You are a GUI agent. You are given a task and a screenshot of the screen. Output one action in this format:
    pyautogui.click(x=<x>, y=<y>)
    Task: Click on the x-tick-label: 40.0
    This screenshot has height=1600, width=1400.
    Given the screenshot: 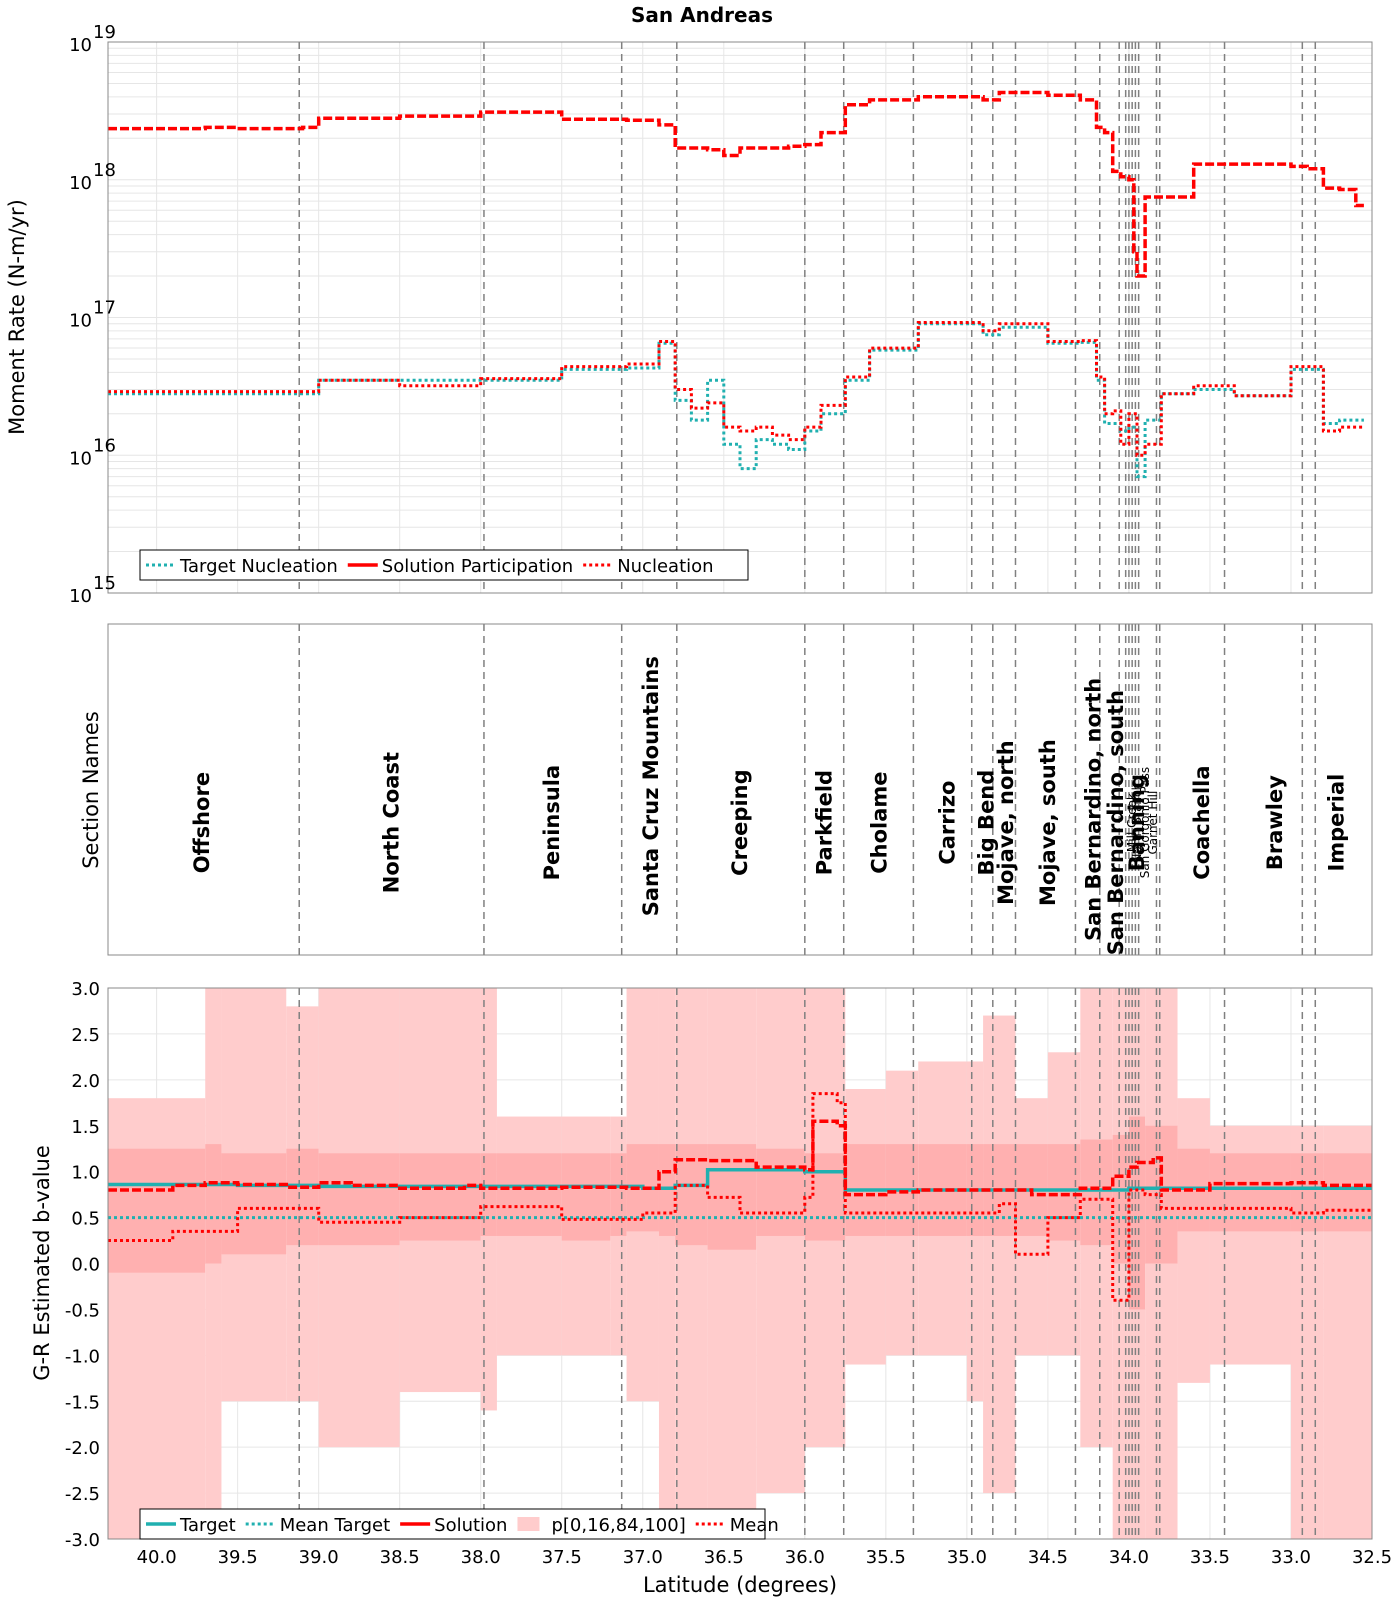 What is the action you would take?
    pyautogui.click(x=157, y=1557)
    